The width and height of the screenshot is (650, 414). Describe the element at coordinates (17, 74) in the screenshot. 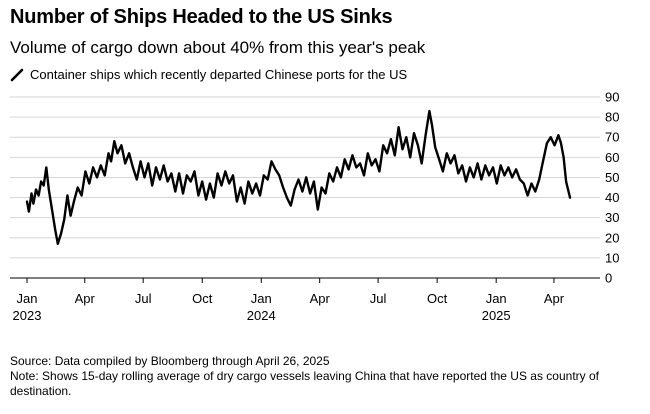

I see `legend-line-swatch-icon` at that location.